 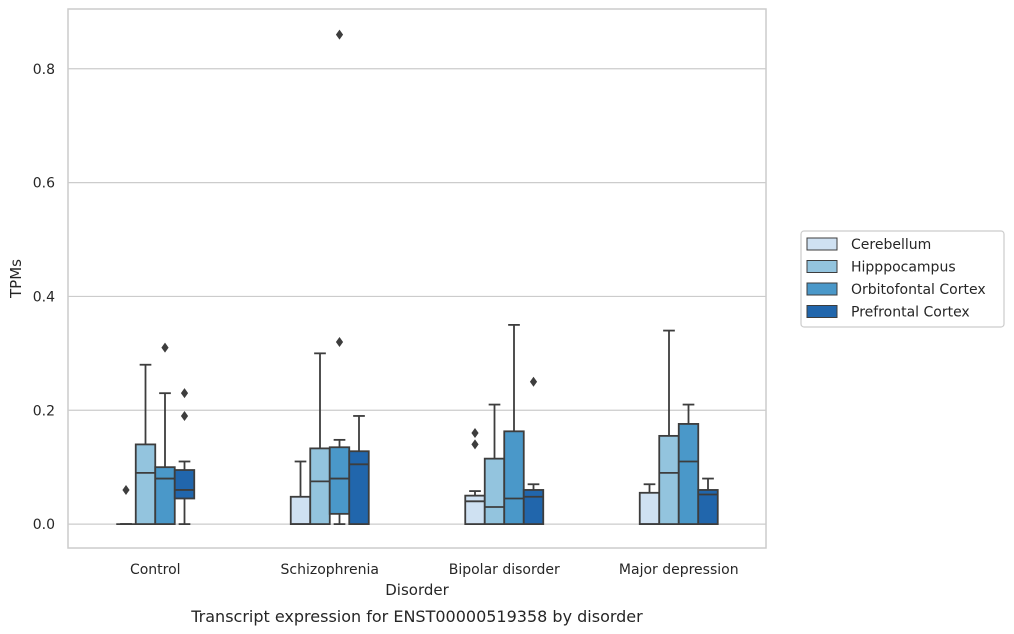 I want to click on y-axis-ticks: 0.0 0.2 0.4 0.6 0.8, so click(x=44, y=297).